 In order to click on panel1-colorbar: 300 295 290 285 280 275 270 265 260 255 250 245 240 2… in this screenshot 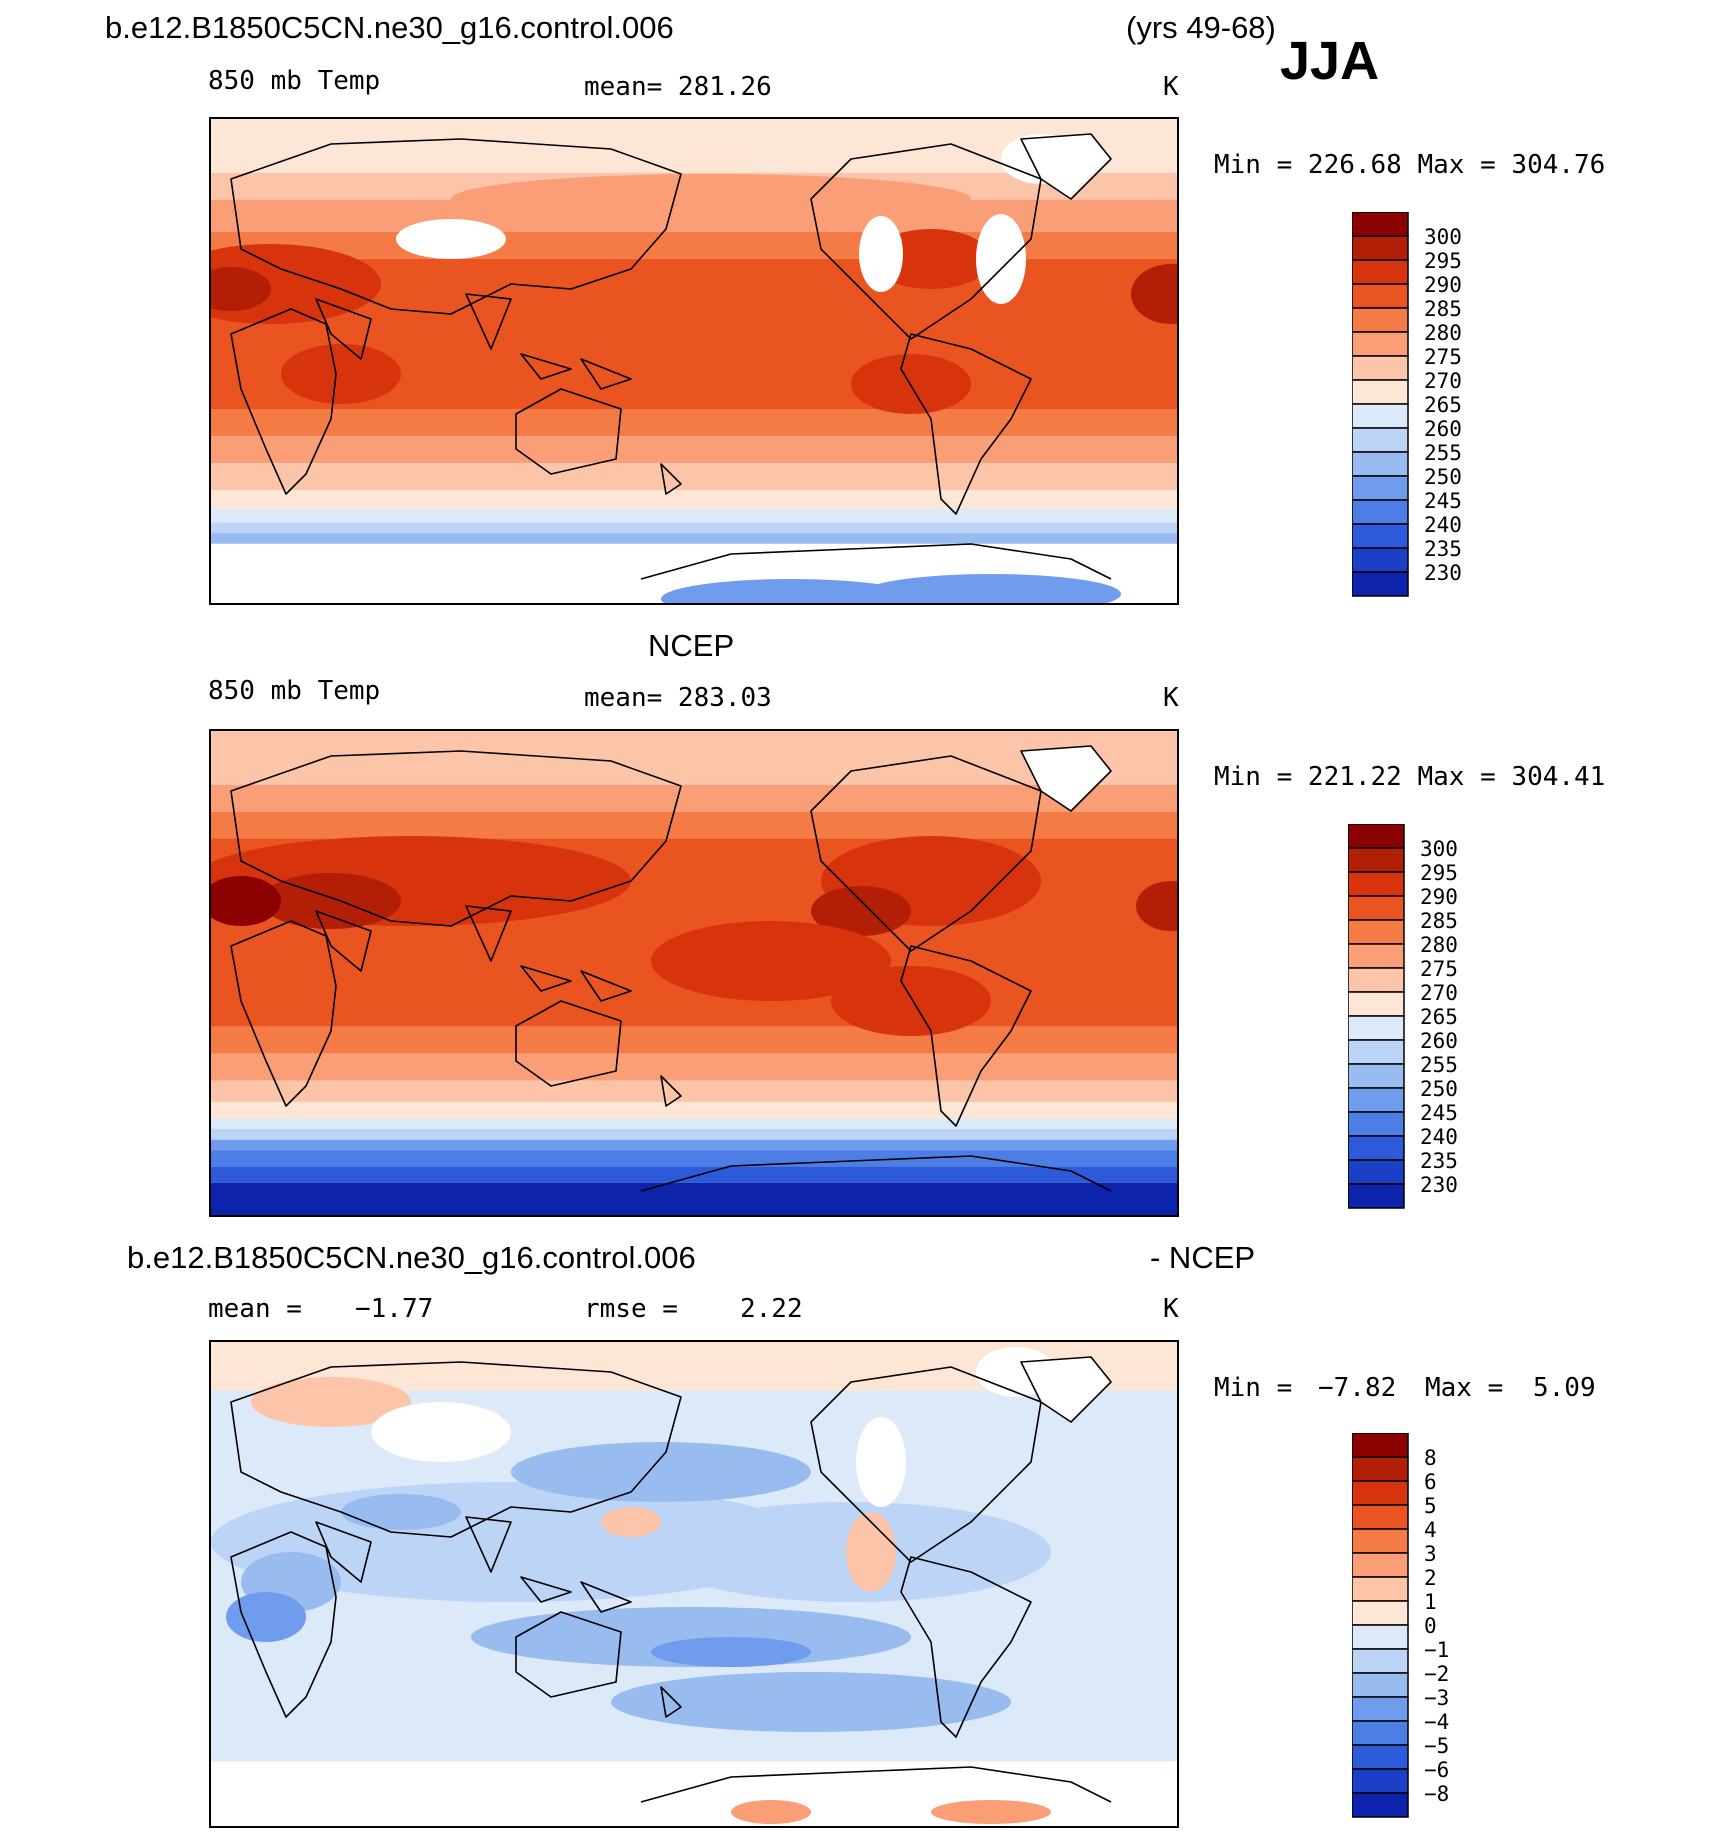, I will do `click(1422, 404)`.